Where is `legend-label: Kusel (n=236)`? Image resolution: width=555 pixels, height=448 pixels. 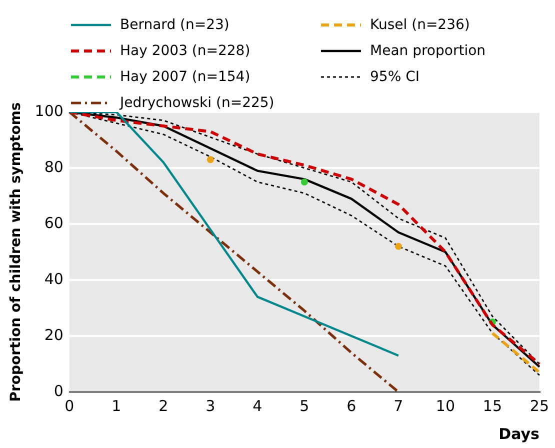
legend-label: Kusel (n=236) is located at coordinates (420, 25).